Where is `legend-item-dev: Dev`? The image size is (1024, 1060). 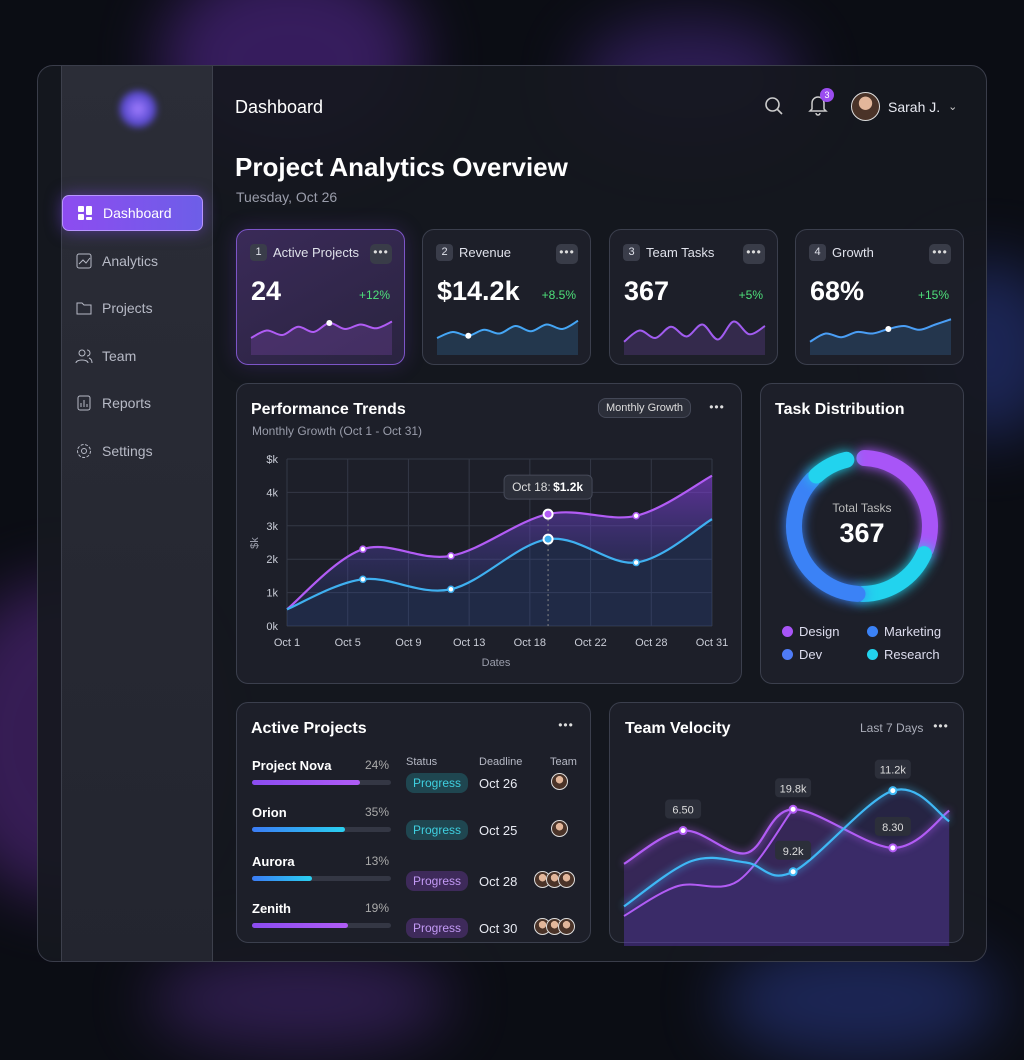 legend-item-dev: Dev is located at coordinates (802, 654).